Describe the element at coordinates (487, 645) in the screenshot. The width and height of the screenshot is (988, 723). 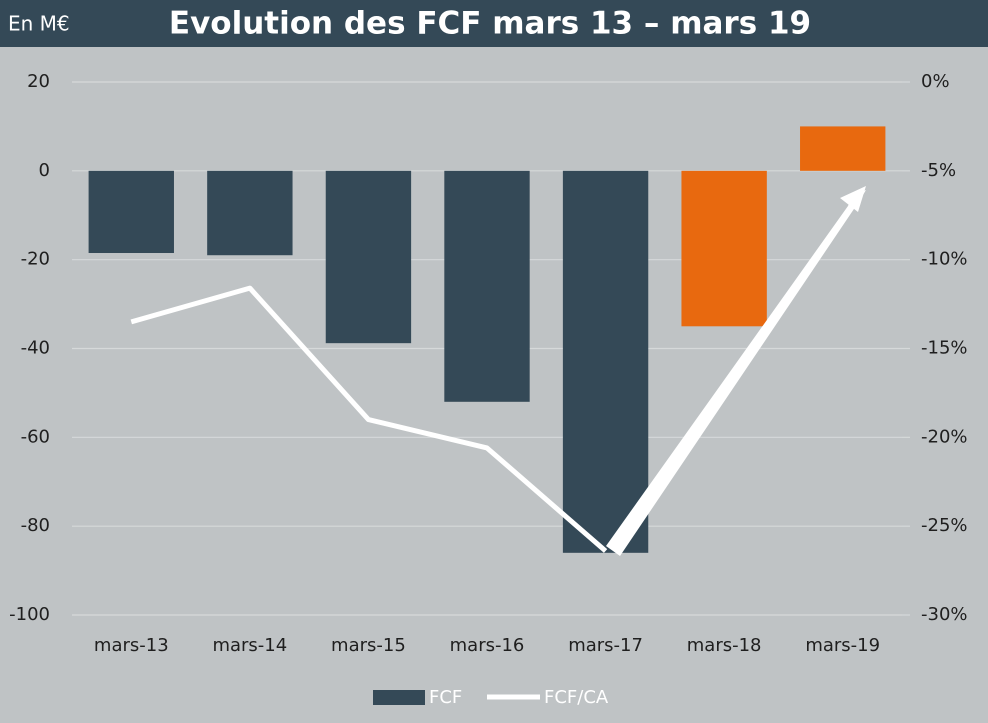
I see `x-tick-label: mars-16` at that location.